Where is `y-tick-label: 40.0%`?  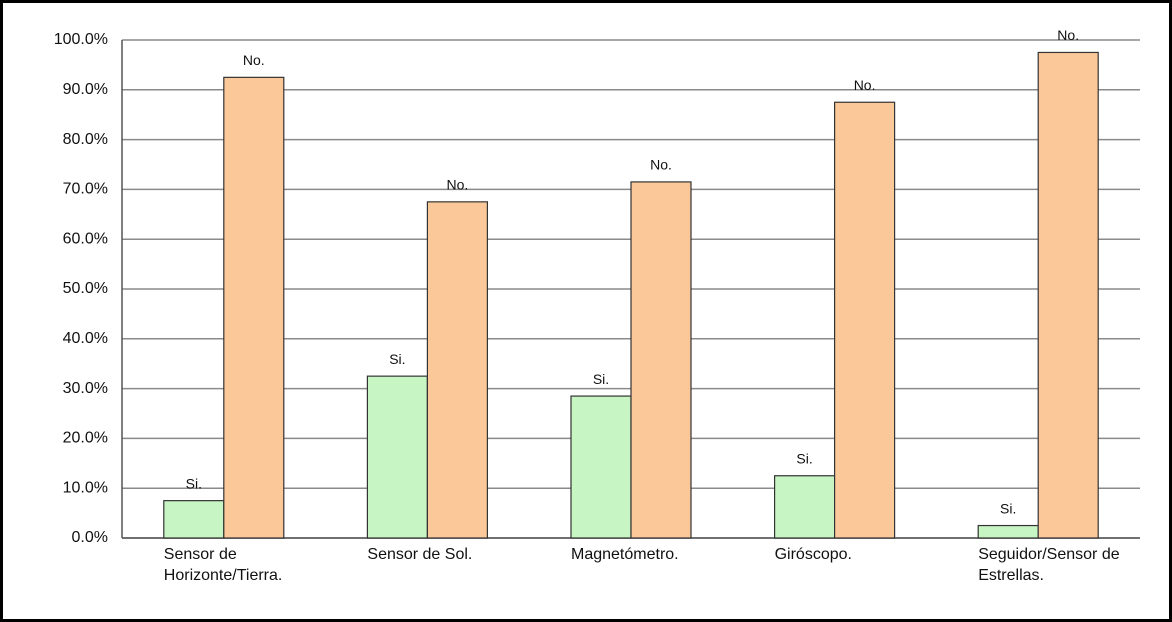 y-tick-label: 40.0% is located at coordinates (85, 338).